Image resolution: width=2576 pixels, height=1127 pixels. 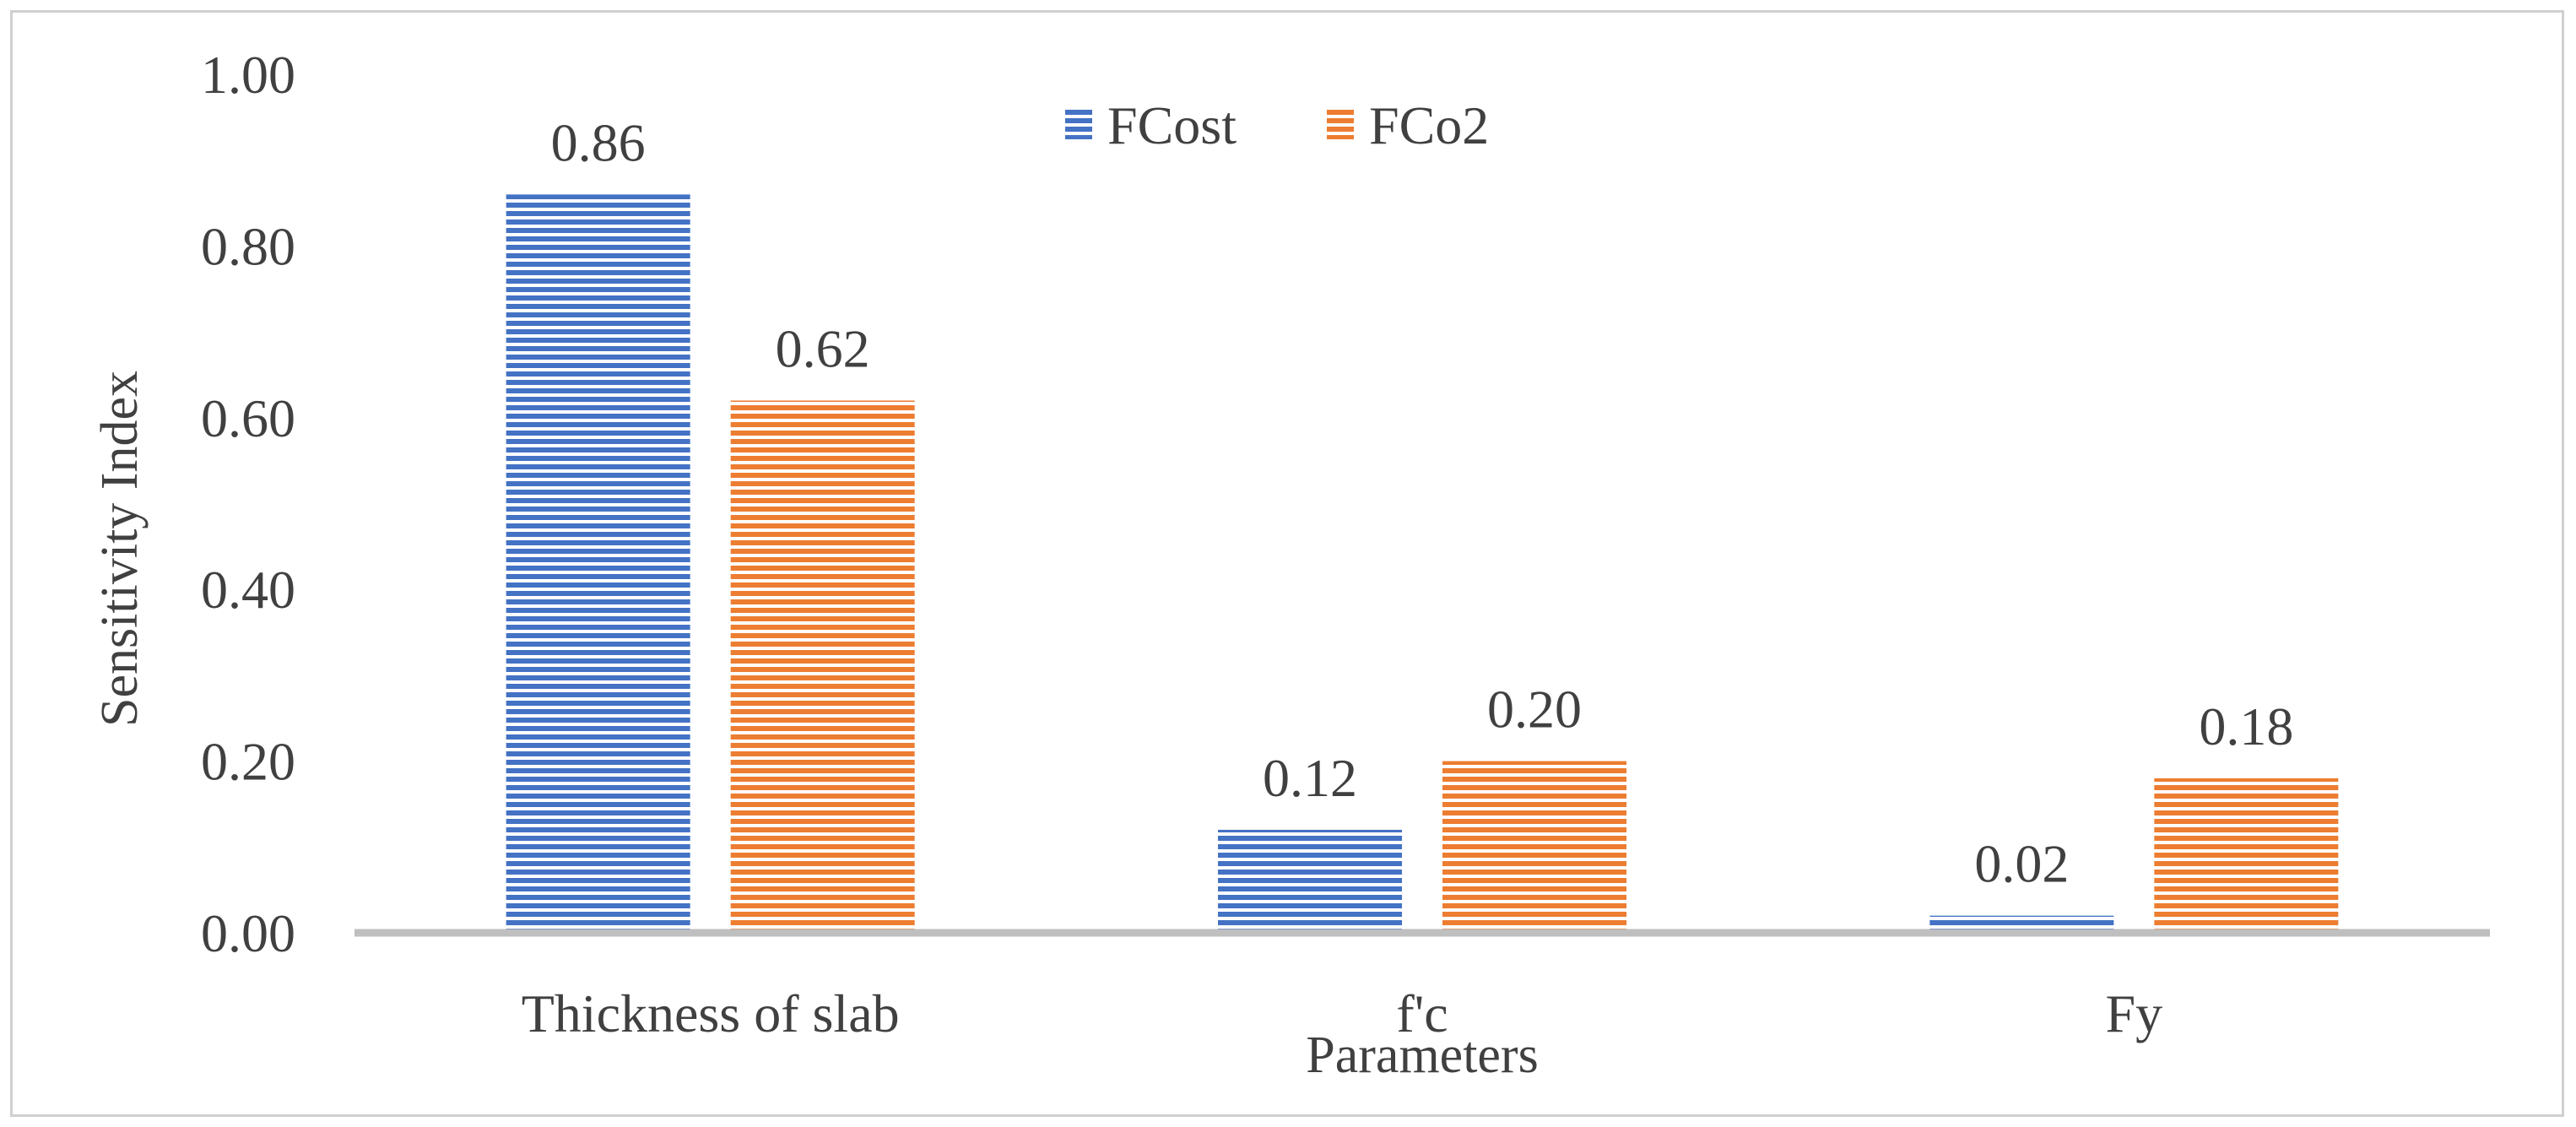 I want to click on x-tick-label: f'c, so click(x=1422, y=1013).